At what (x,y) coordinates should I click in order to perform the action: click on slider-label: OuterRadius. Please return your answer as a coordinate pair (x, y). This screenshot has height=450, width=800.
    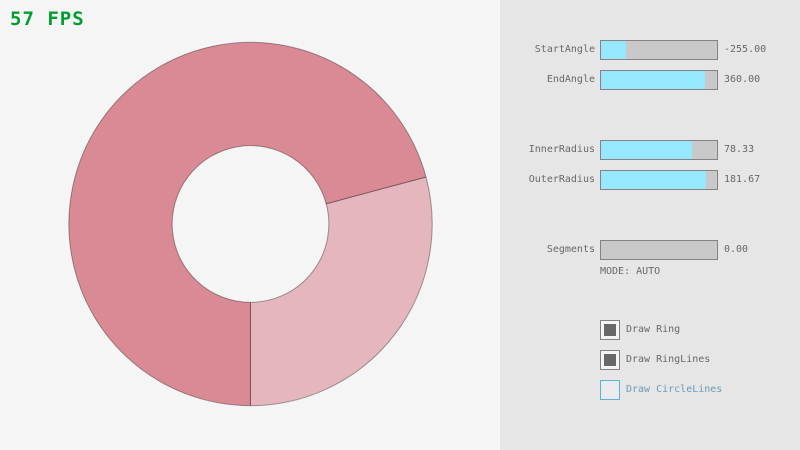
    Looking at the image, I should click on (561, 179).